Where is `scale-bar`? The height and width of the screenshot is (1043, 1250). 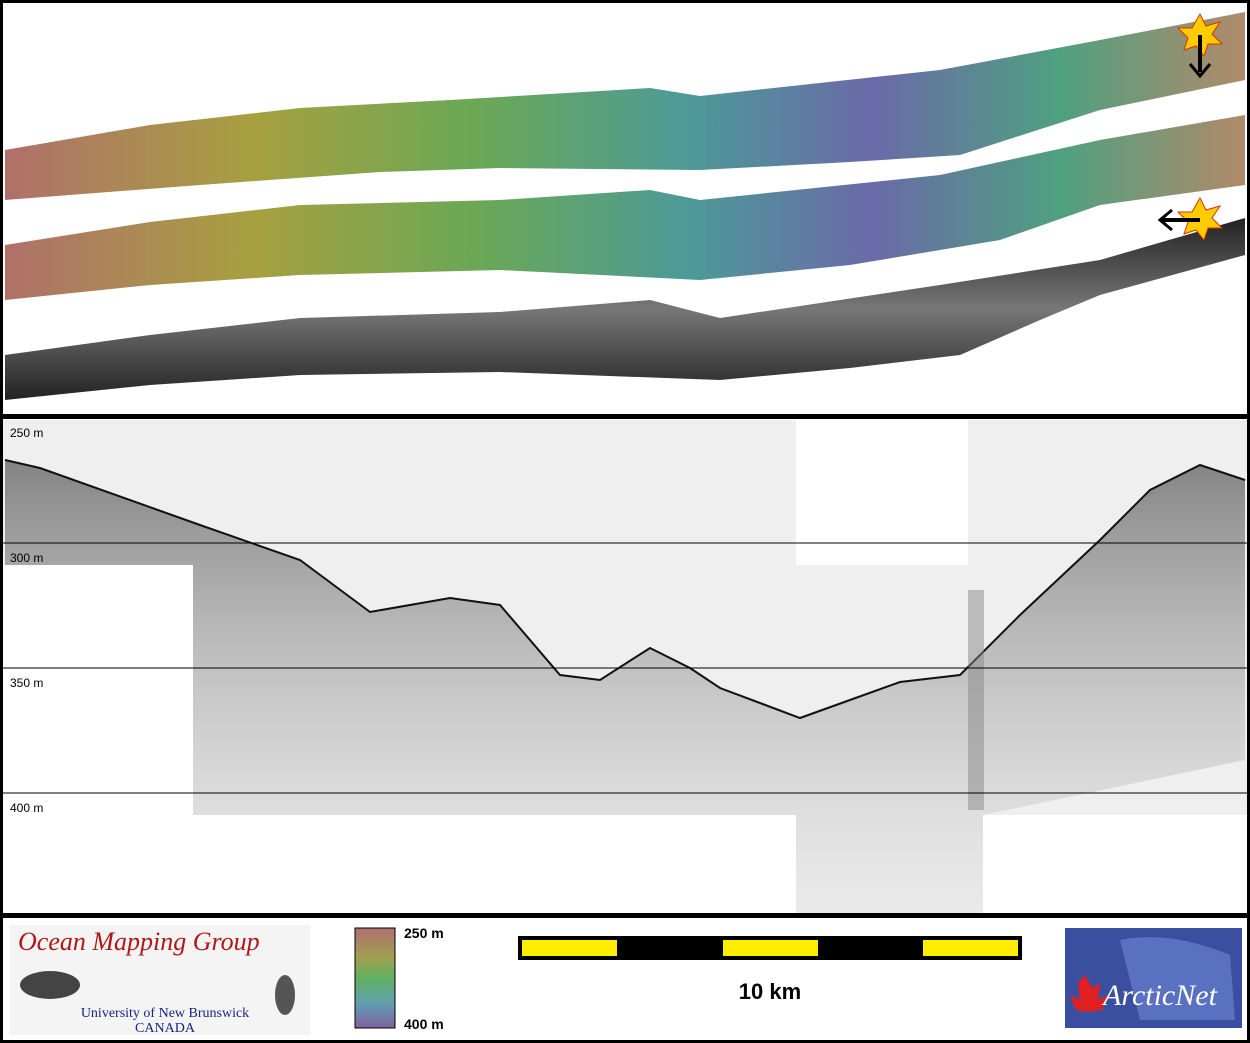
scale-bar is located at coordinates (770, 948).